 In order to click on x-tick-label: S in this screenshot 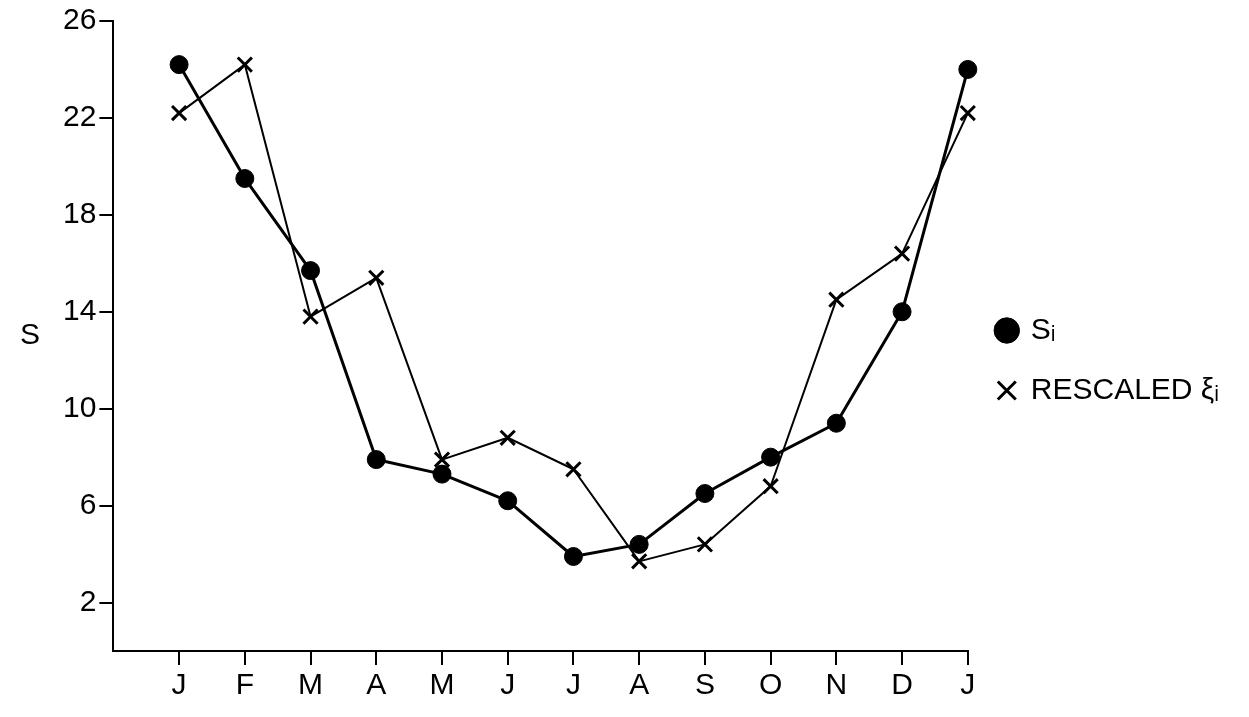, I will do `click(704, 684)`.